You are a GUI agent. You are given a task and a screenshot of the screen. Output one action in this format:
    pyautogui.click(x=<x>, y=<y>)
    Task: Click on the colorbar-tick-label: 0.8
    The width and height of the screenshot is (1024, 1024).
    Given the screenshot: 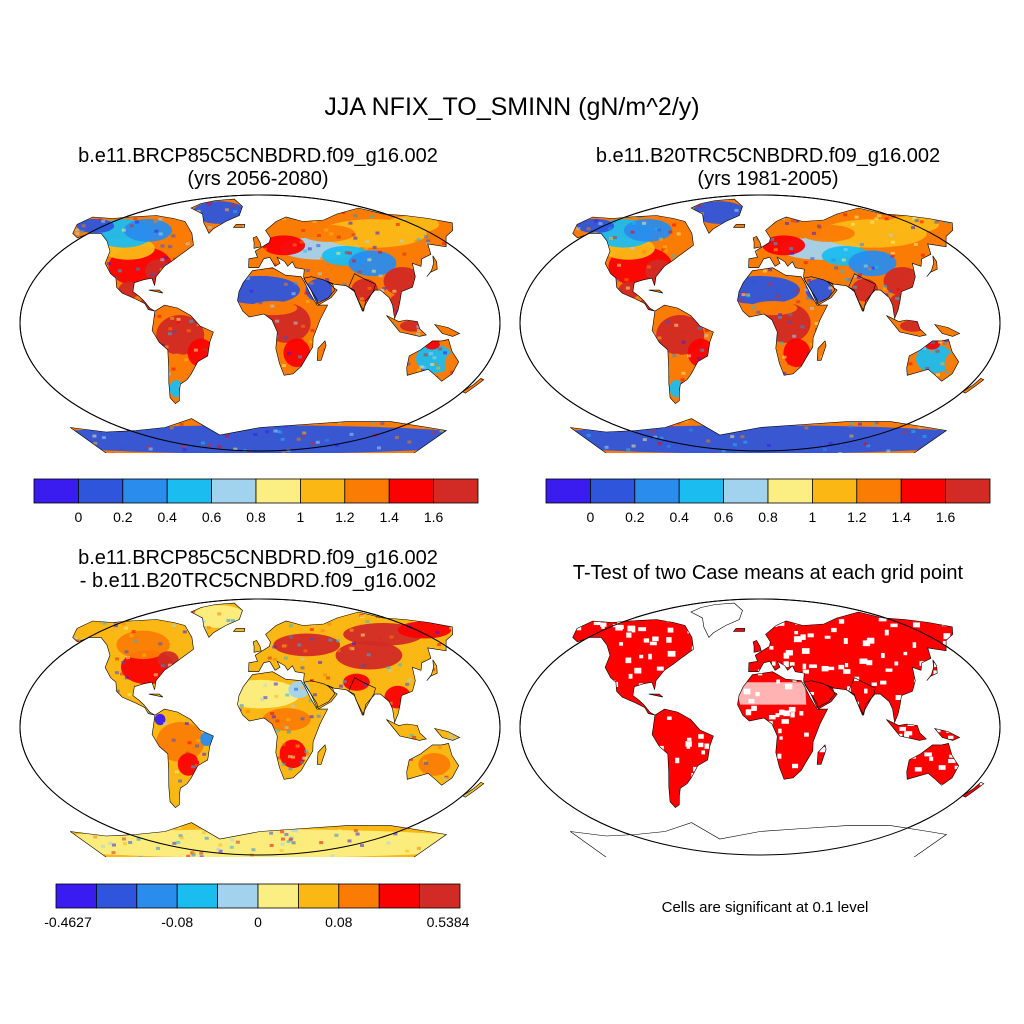 What is the action you would take?
    pyautogui.click(x=256, y=517)
    